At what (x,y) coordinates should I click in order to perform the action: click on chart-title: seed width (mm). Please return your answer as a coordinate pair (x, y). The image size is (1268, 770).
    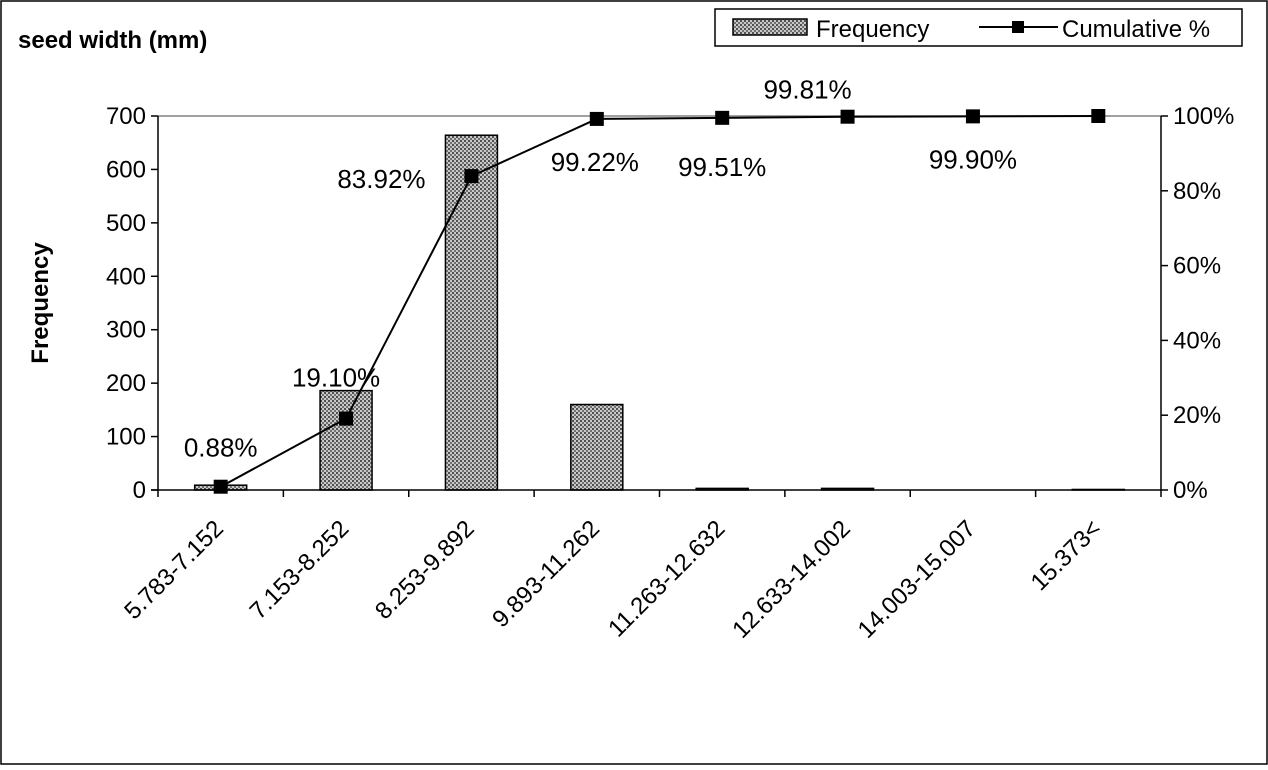
    Looking at the image, I should click on (112, 40).